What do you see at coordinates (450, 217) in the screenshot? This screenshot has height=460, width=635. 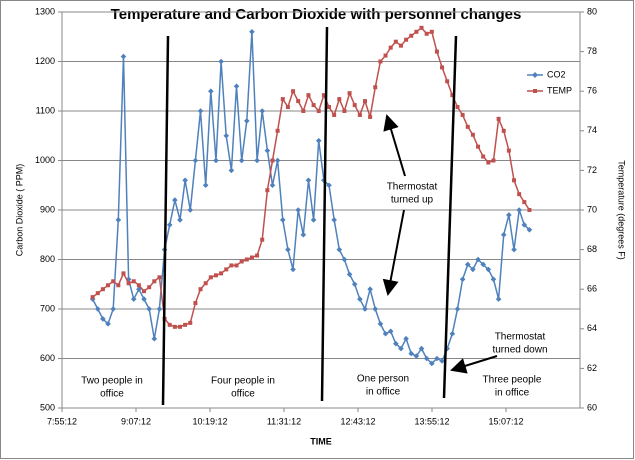 I see `divider` at bounding box center [450, 217].